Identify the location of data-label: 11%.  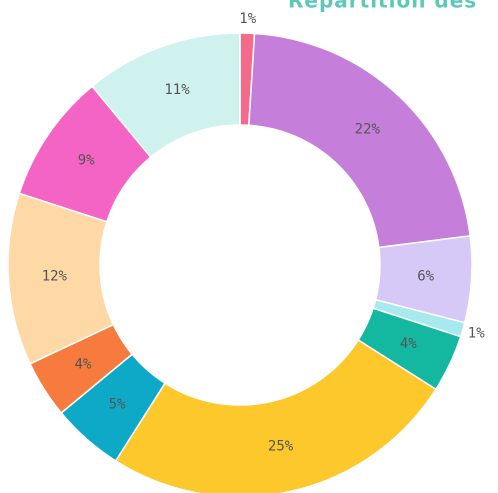
(177, 90).